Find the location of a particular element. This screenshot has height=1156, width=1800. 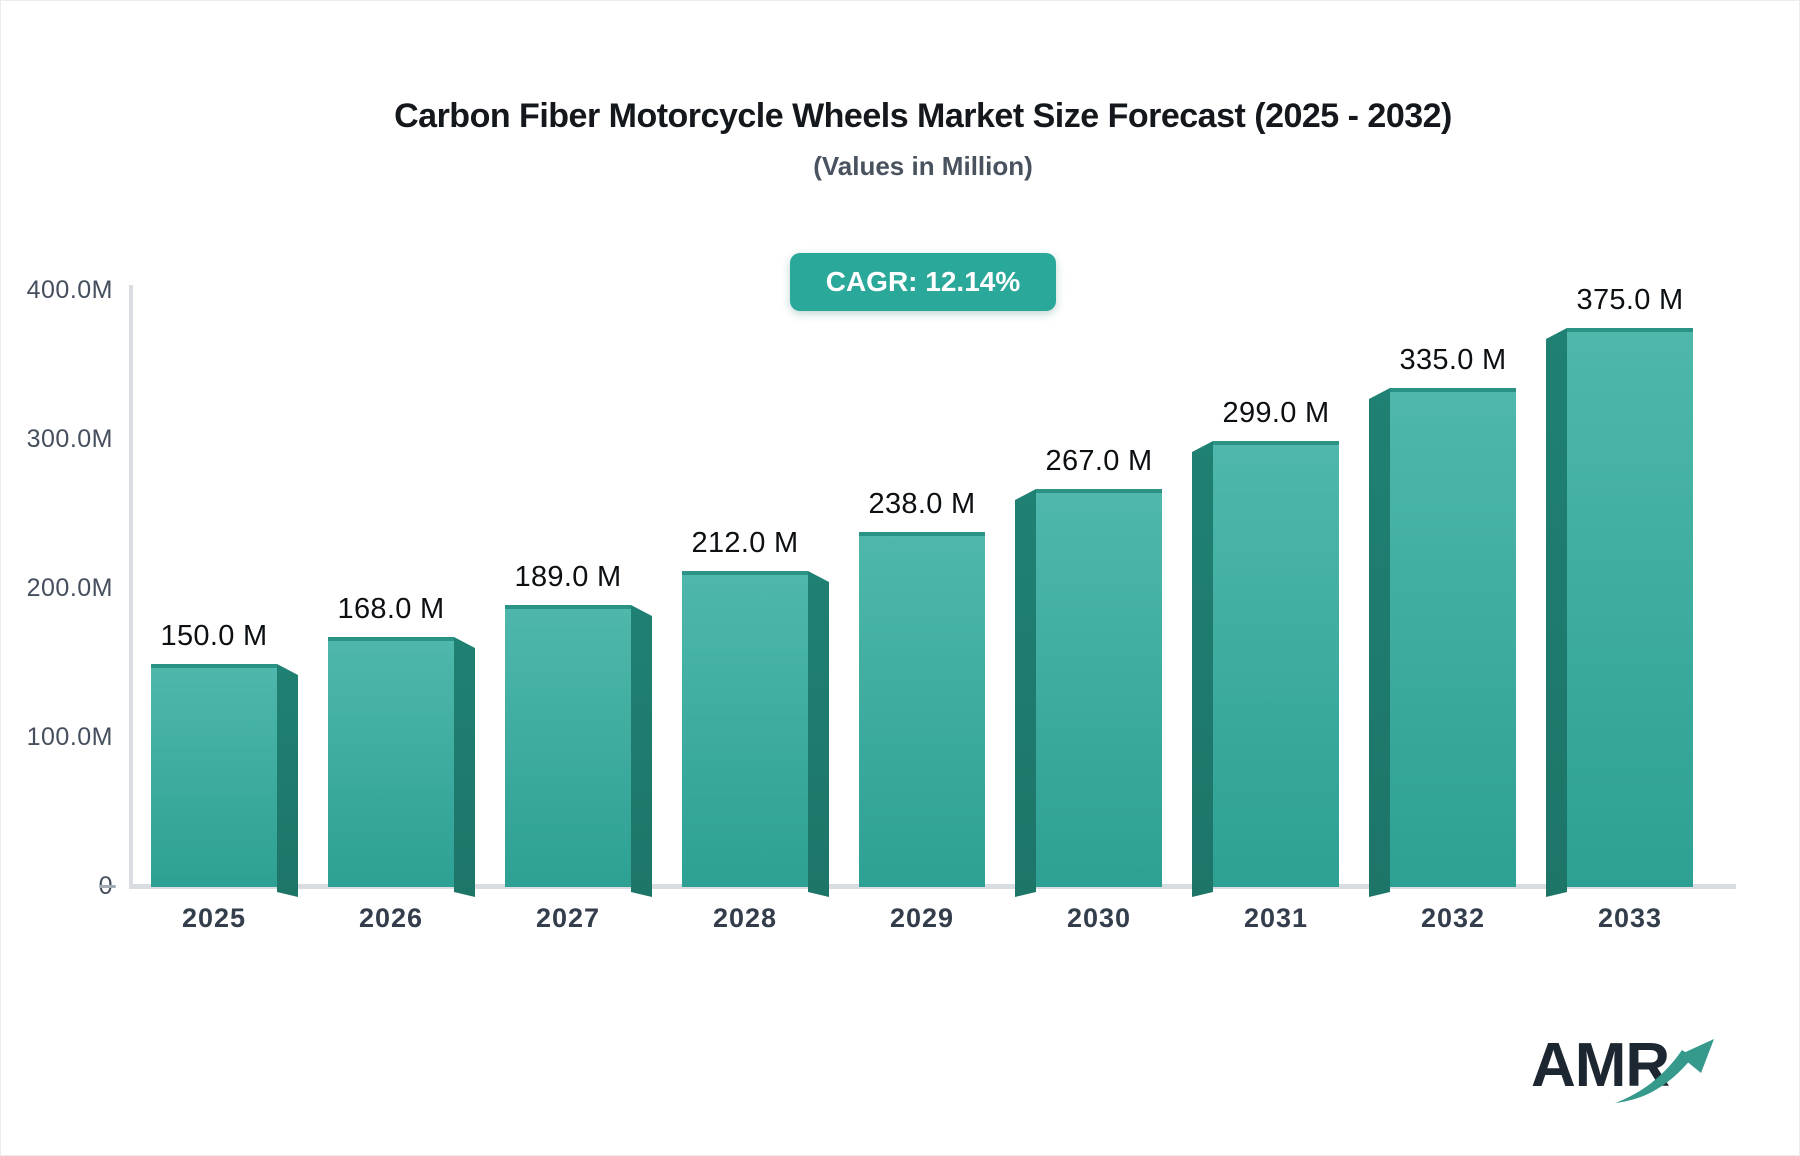

bar-value-label: 375.0 M is located at coordinates (1630, 300).